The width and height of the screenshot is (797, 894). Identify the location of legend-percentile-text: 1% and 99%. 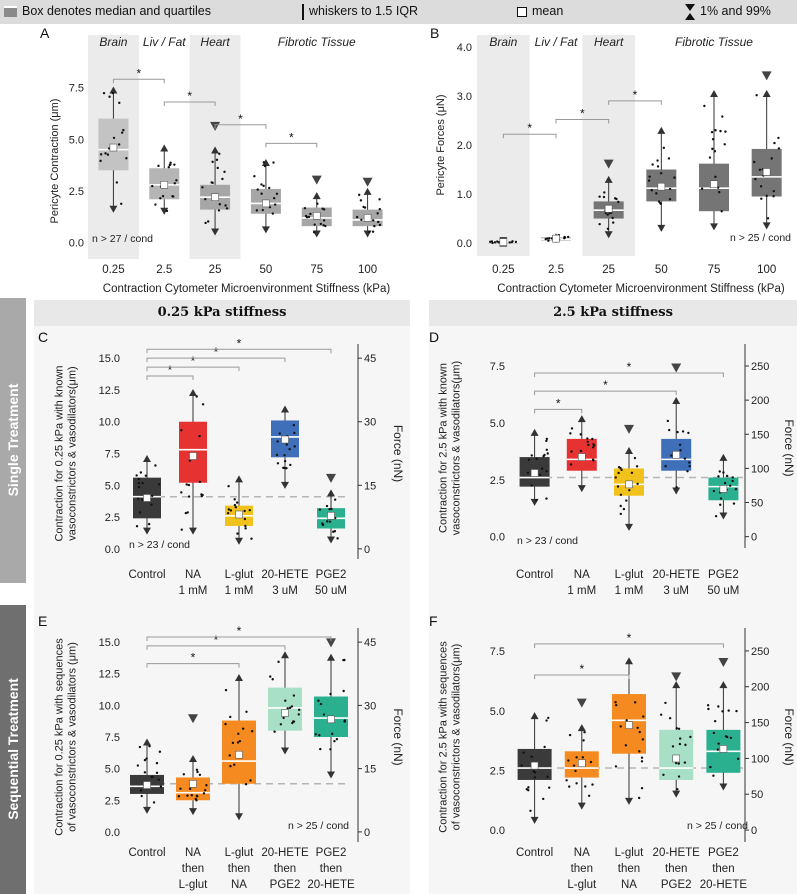
(735, 11).